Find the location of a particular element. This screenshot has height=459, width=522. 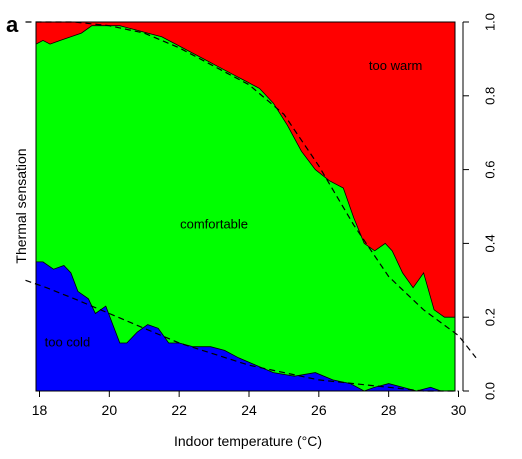

series-label-comfortable: comfortable is located at coordinates (214, 224).